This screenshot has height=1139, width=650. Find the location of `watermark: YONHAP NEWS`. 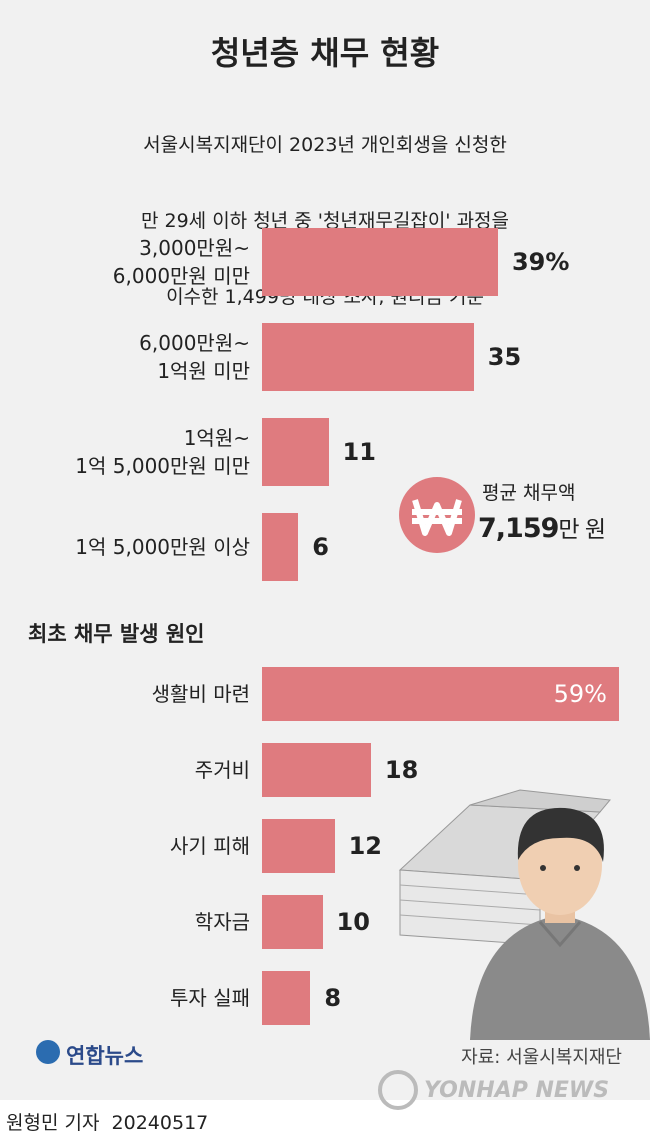

watermark: YONHAP NEWS is located at coordinates (517, 1090).